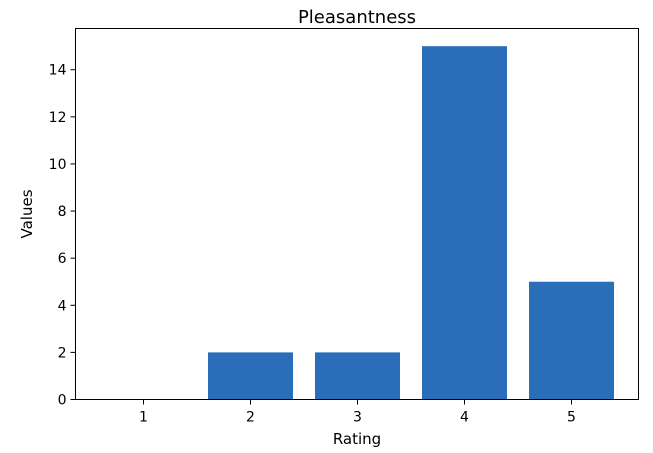 The height and width of the screenshot is (453, 653). I want to click on y-tick-label: 8, so click(62, 212).